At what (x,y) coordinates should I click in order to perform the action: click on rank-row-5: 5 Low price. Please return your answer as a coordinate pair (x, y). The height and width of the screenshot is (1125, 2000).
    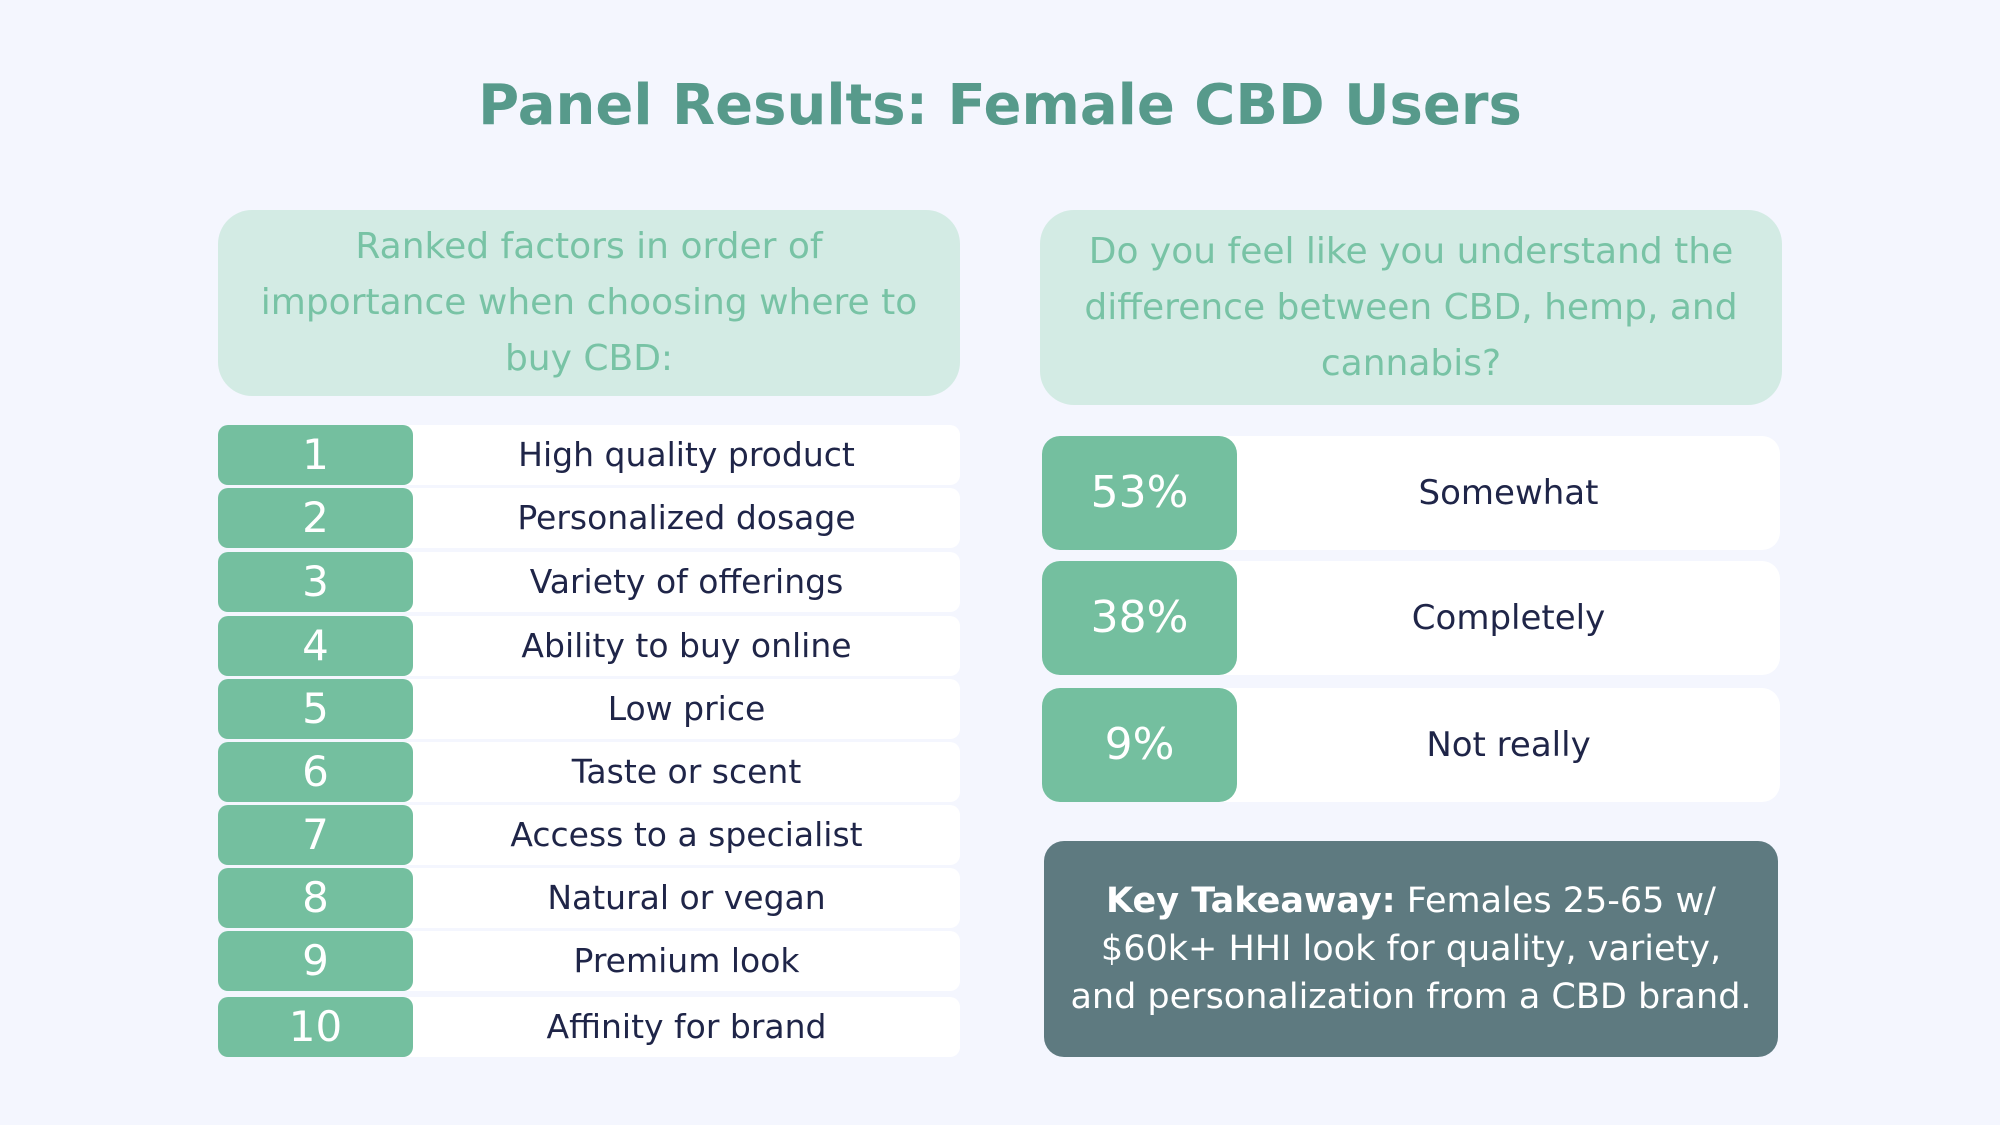
    Looking at the image, I should click on (589, 709).